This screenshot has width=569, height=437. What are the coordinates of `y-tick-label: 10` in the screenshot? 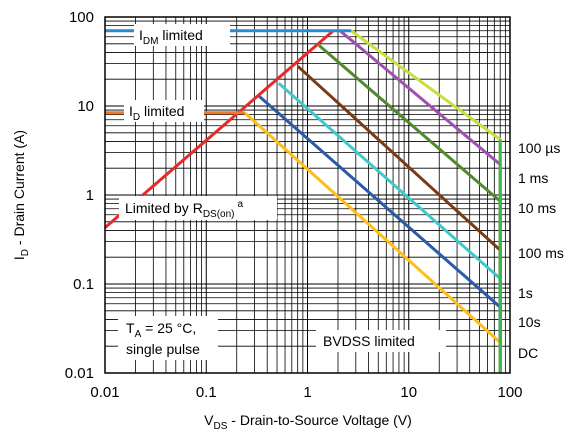 It's located at (85, 106).